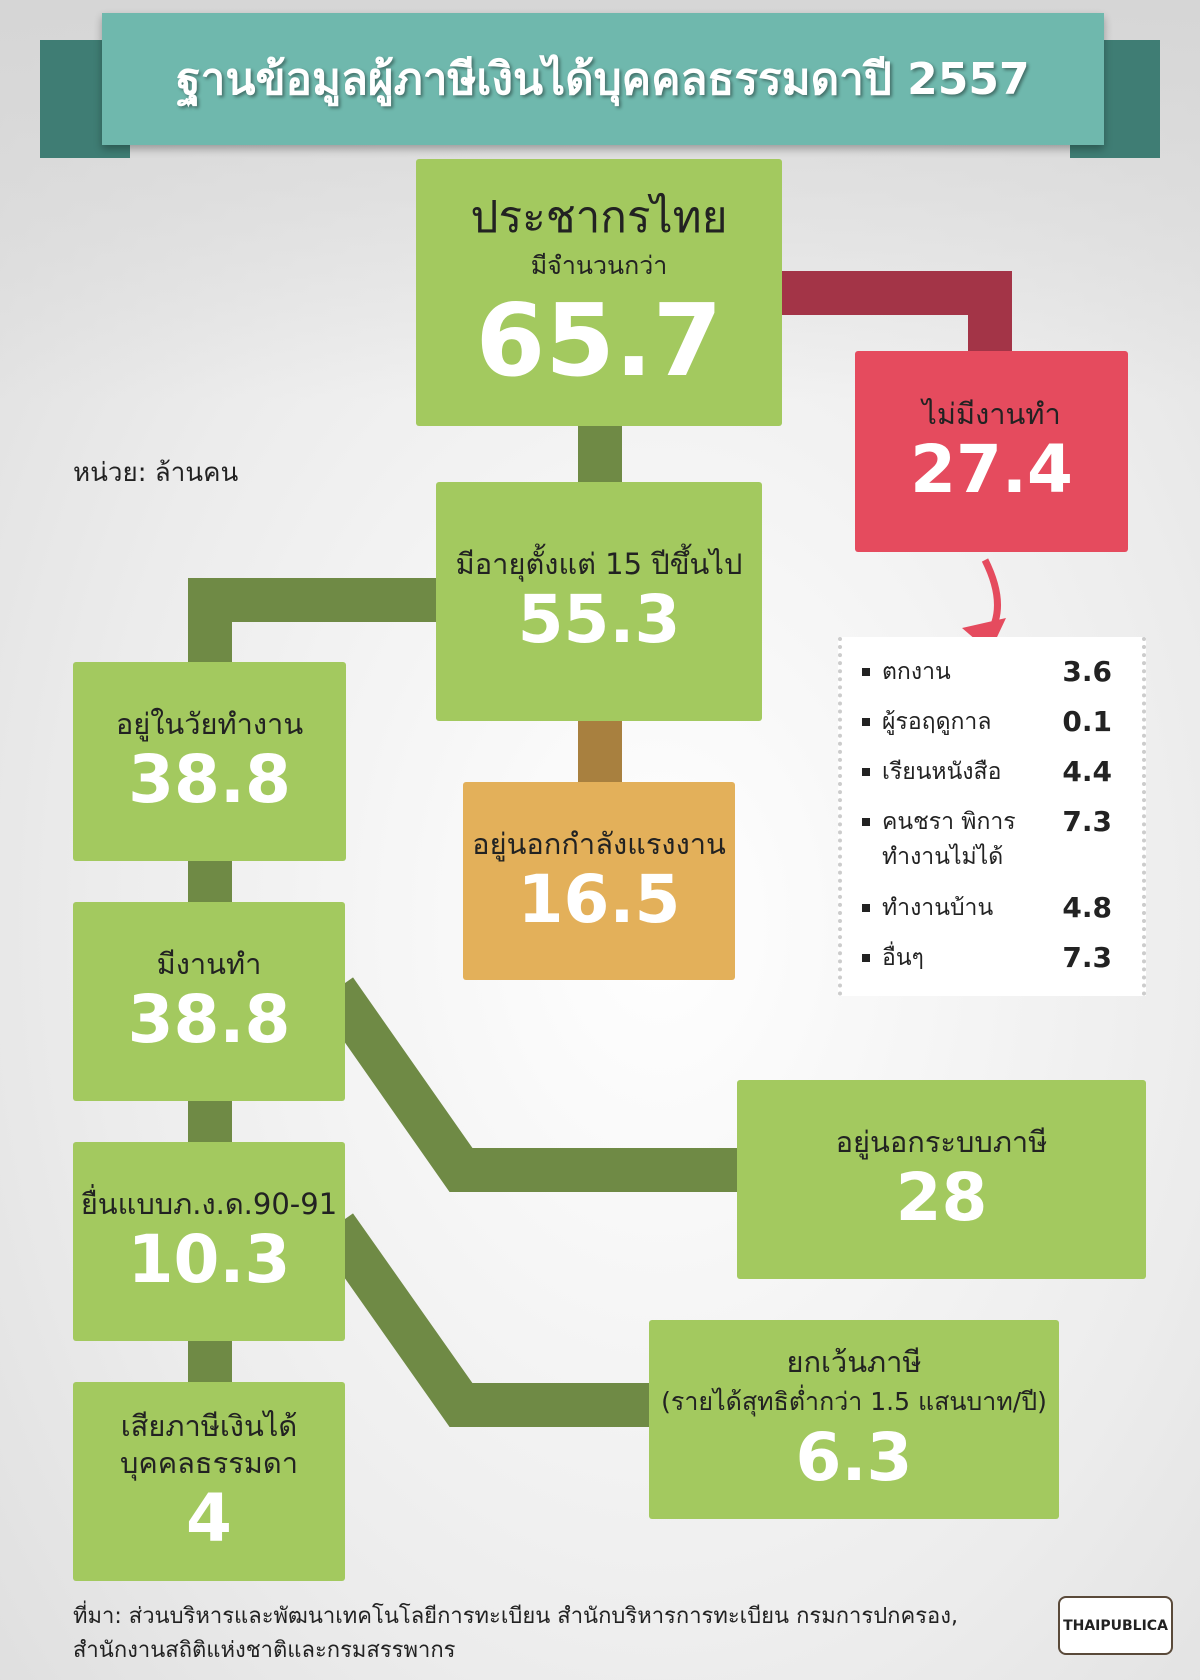 The image size is (1200, 1680). I want to click on node-label: ยกเว้นภาษี, so click(854, 1362).